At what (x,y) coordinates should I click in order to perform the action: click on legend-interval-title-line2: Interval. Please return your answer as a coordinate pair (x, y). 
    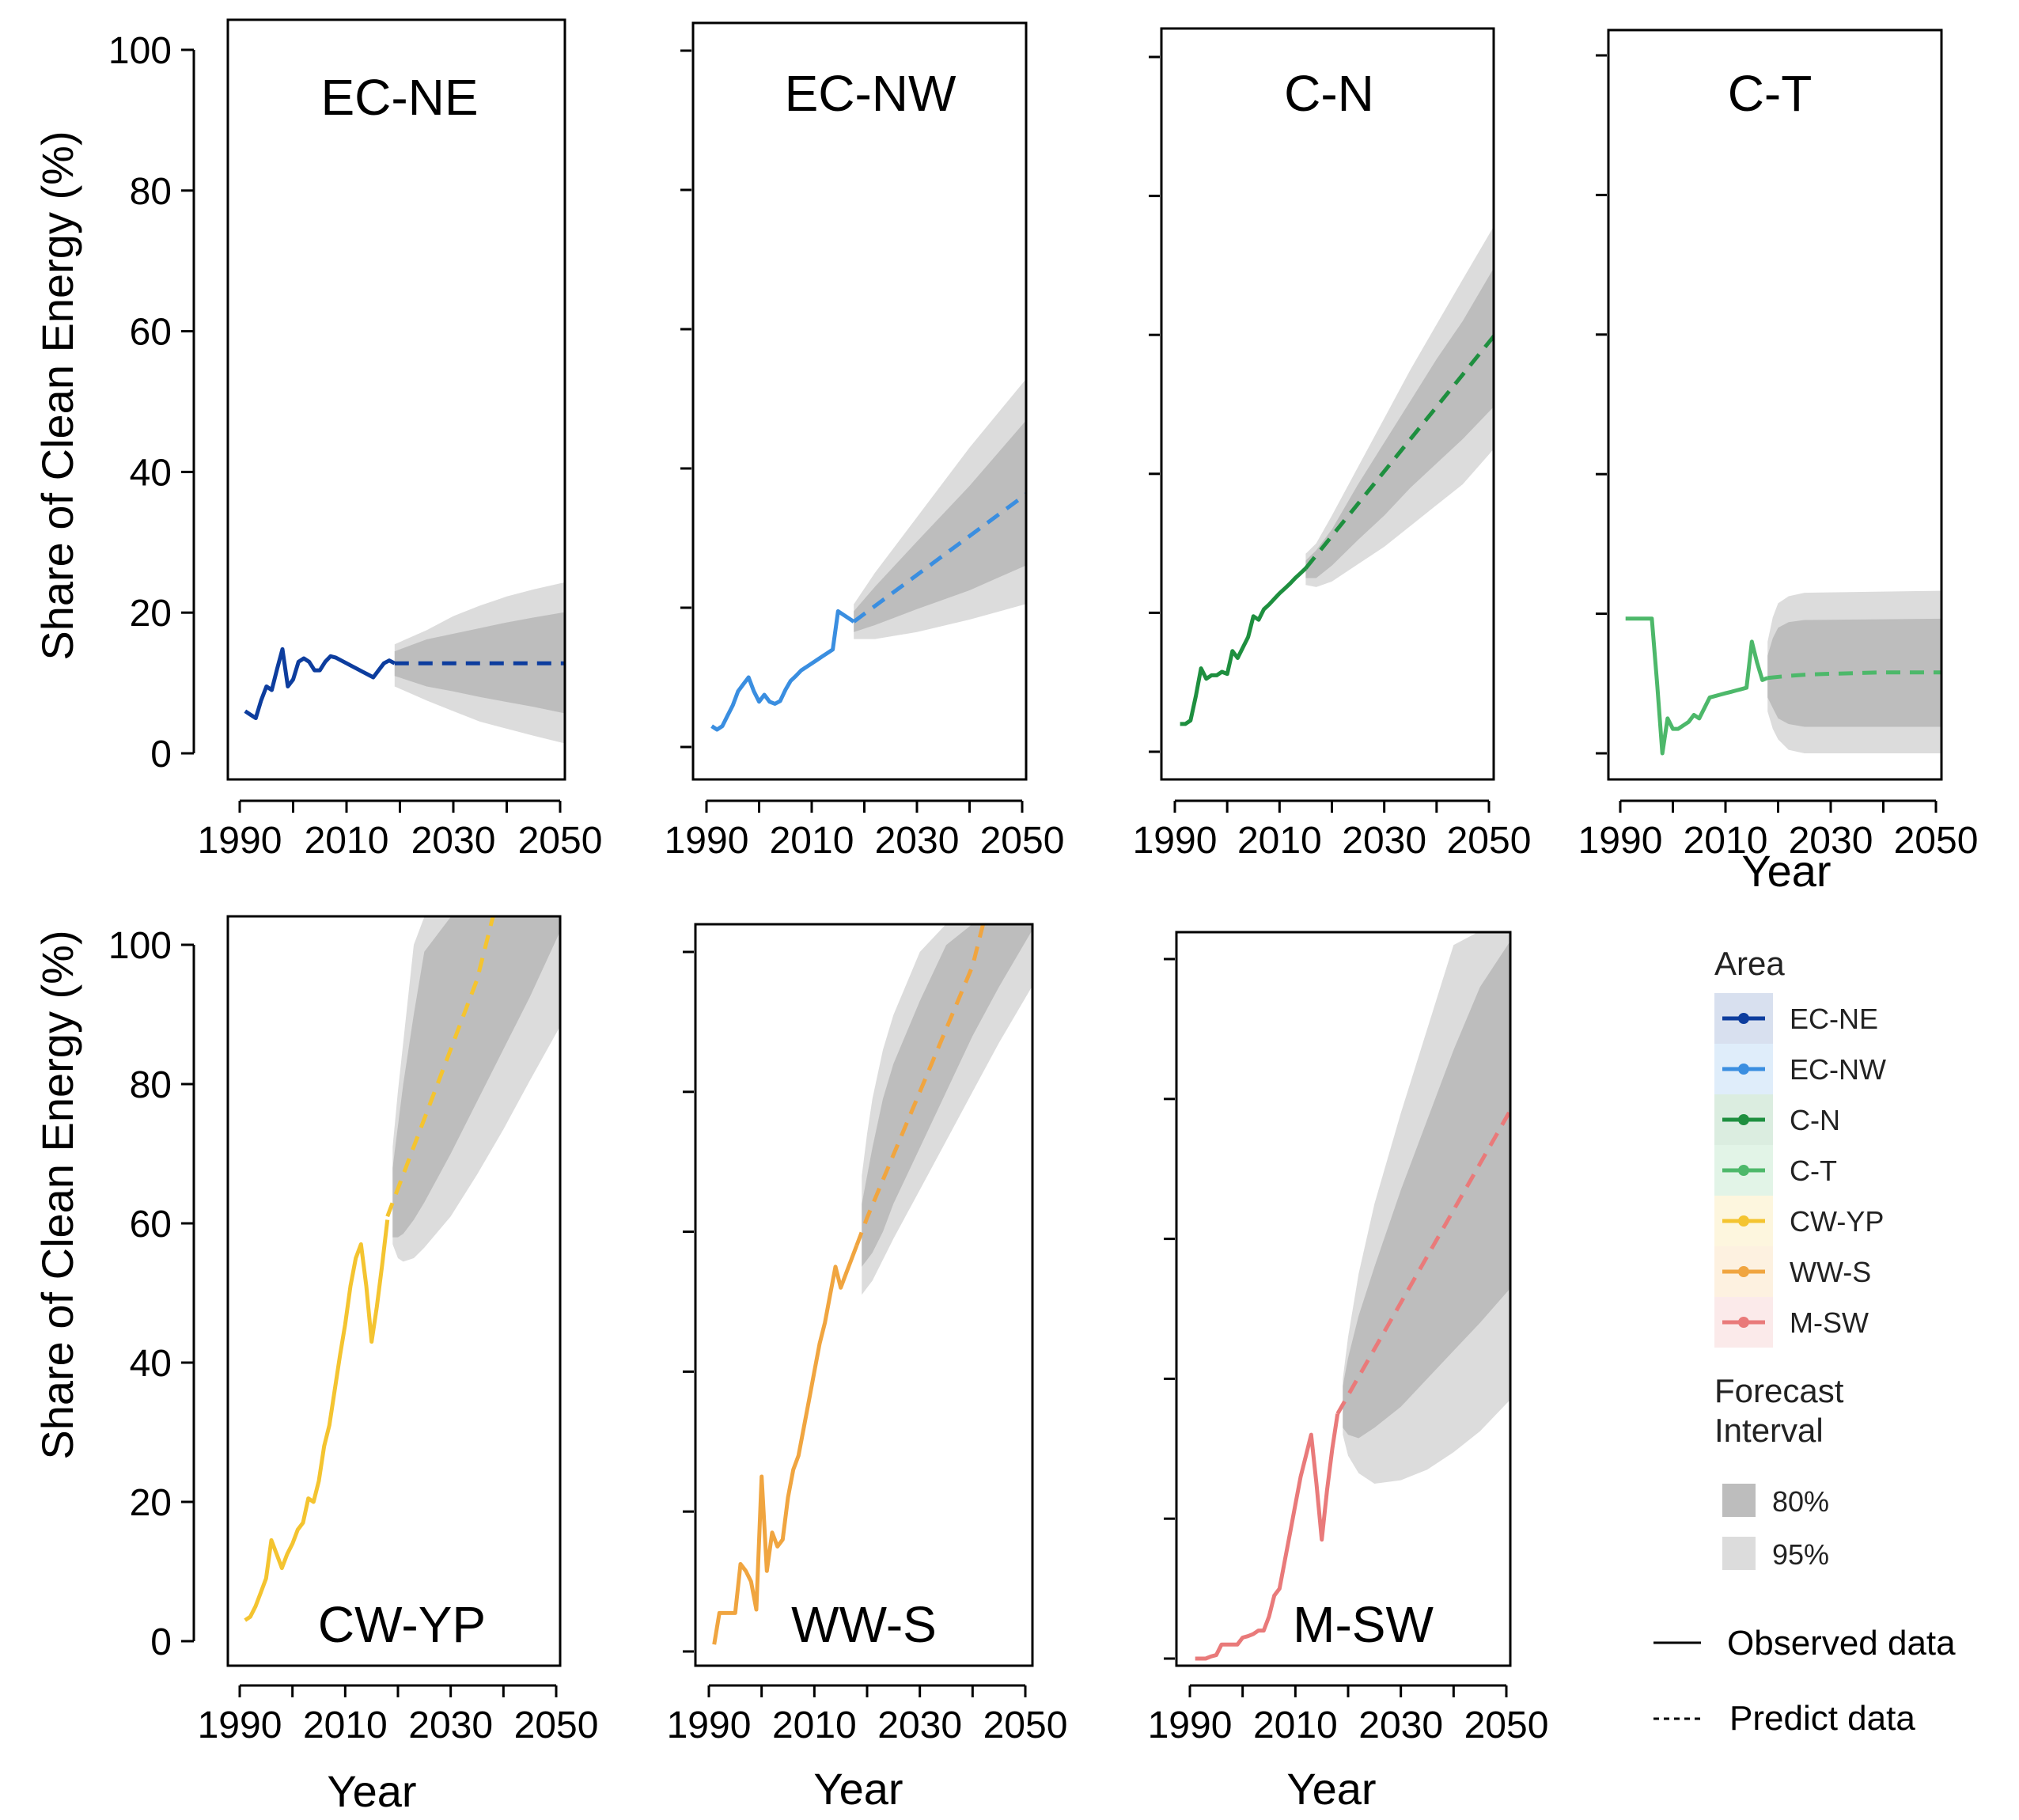
    Looking at the image, I should click on (1769, 1430).